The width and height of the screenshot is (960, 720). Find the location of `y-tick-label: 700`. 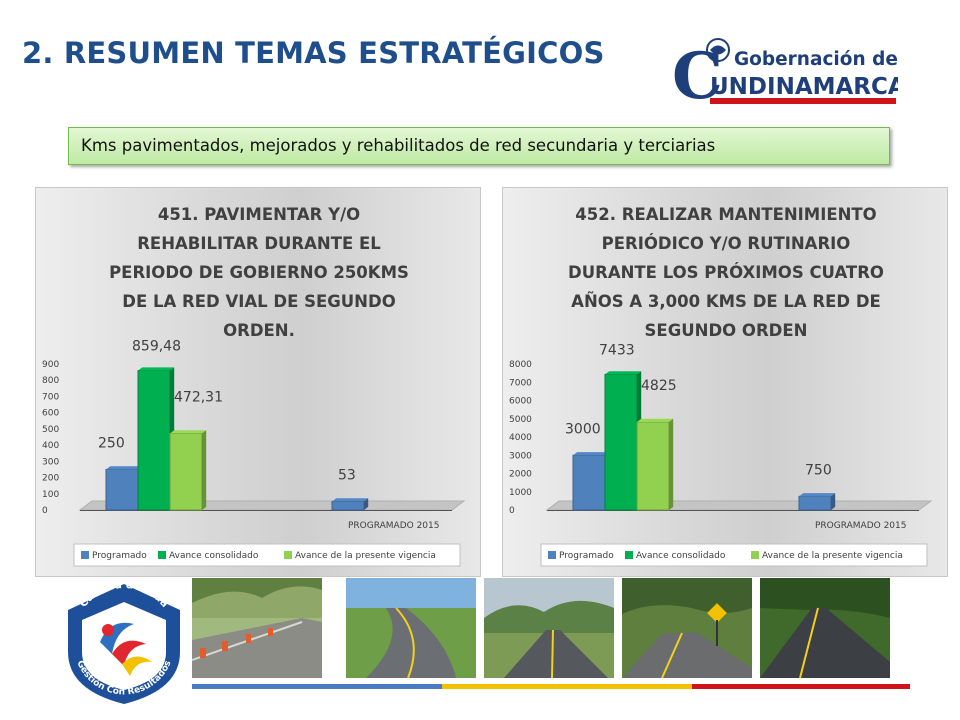

y-tick-label: 700 is located at coordinates (50, 397).